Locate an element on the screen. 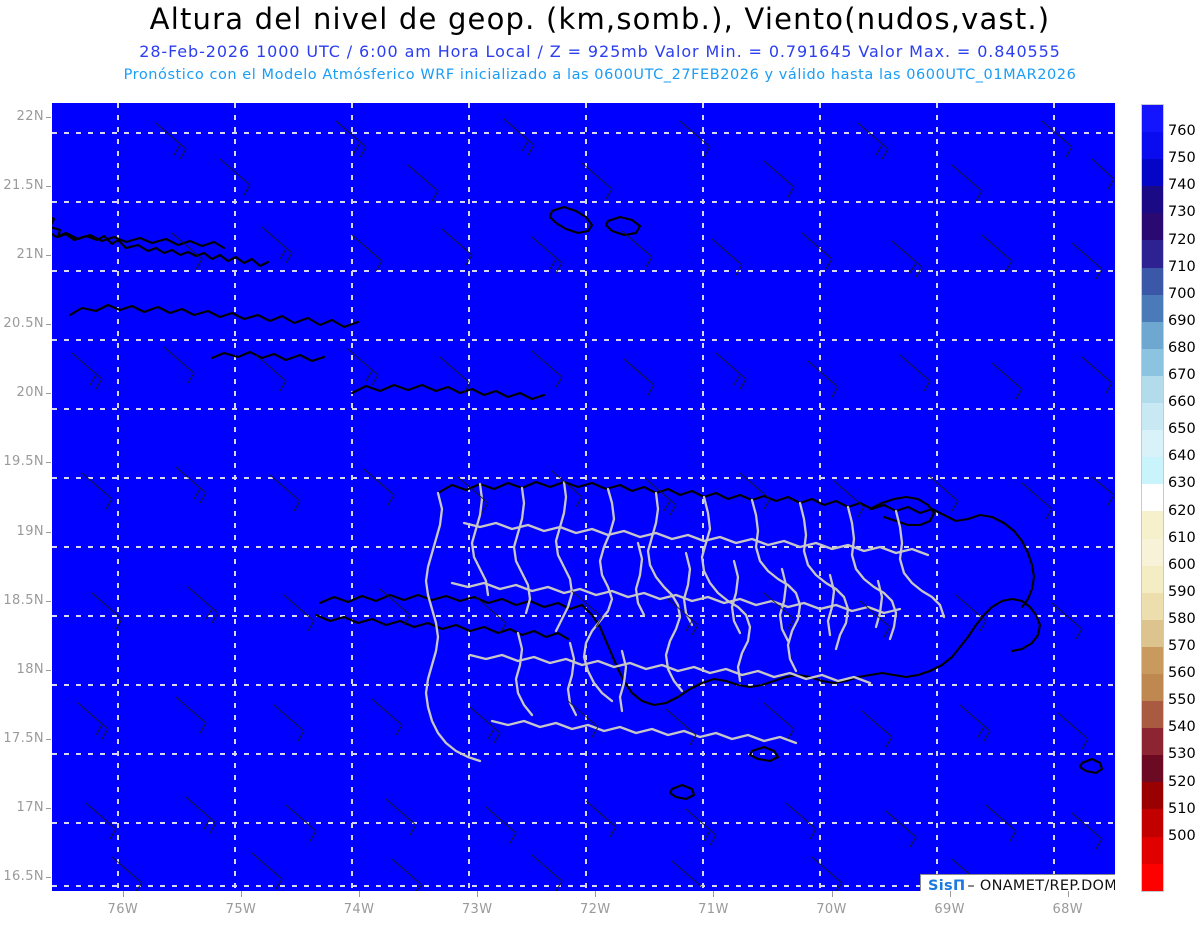  colorbar-tick-label: 520 is located at coordinates (1182, 781).